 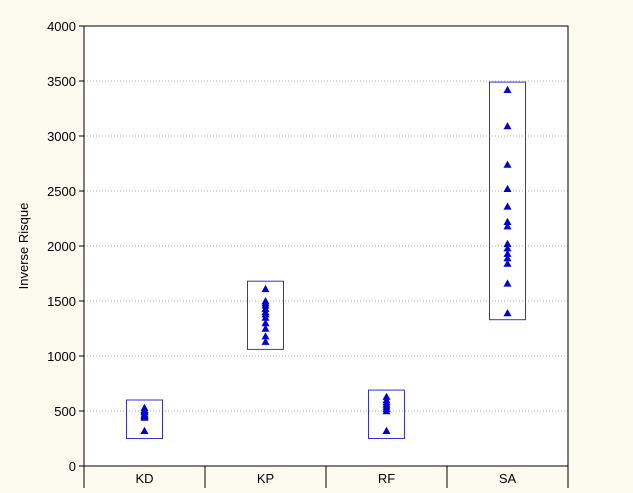 I want to click on x-tick-label-sa: SA, so click(x=508, y=478).